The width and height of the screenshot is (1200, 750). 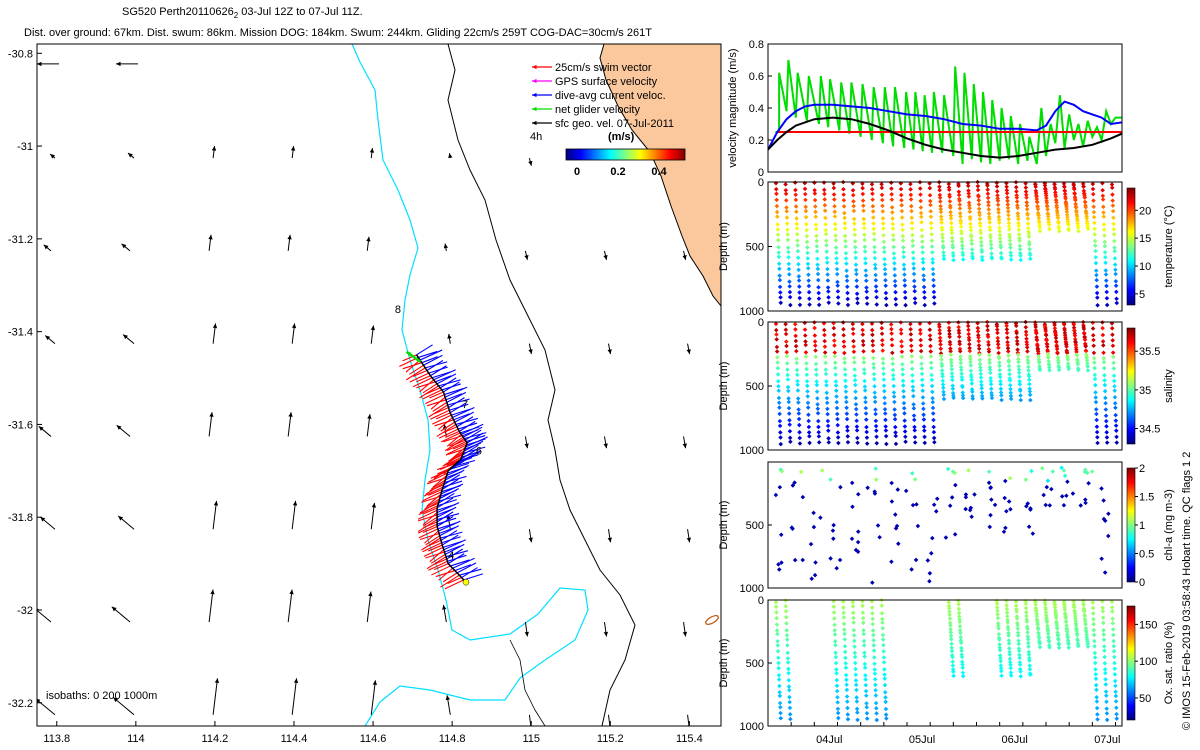 I want to click on map-ytick-label: -31.2, so click(x=20, y=240).